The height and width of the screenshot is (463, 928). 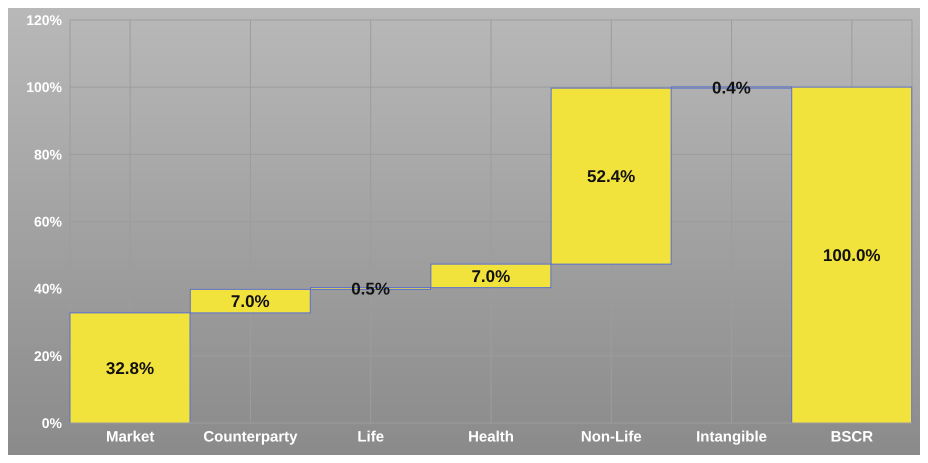 What do you see at coordinates (48, 288) in the screenshot?
I see `y-tick-label: 40%` at bounding box center [48, 288].